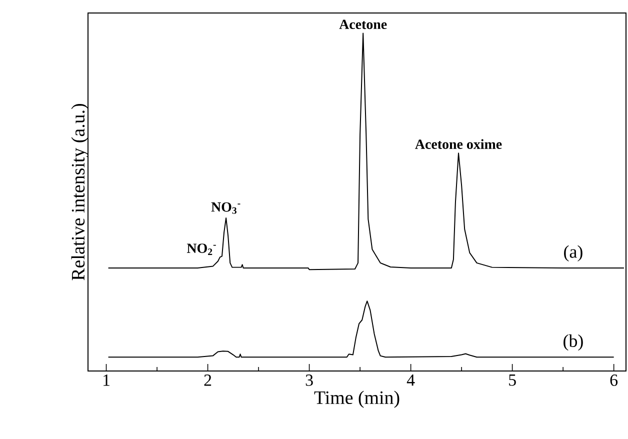 The image size is (628, 439). Describe the element at coordinates (309, 380) in the screenshot. I see `x-tick-label: 3` at that location.